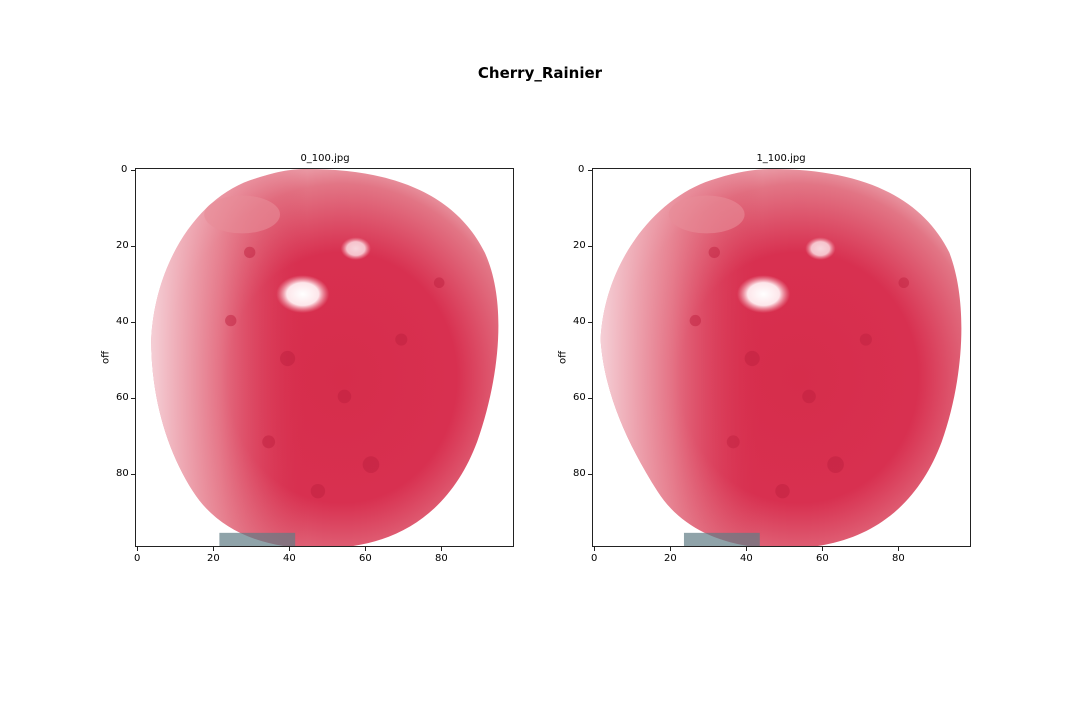 The height and width of the screenshot is (720, 1080). Describe the element at coordinates (781, 158) in the screenshot. I see `panel-title: 1_100.jpg` at that location.